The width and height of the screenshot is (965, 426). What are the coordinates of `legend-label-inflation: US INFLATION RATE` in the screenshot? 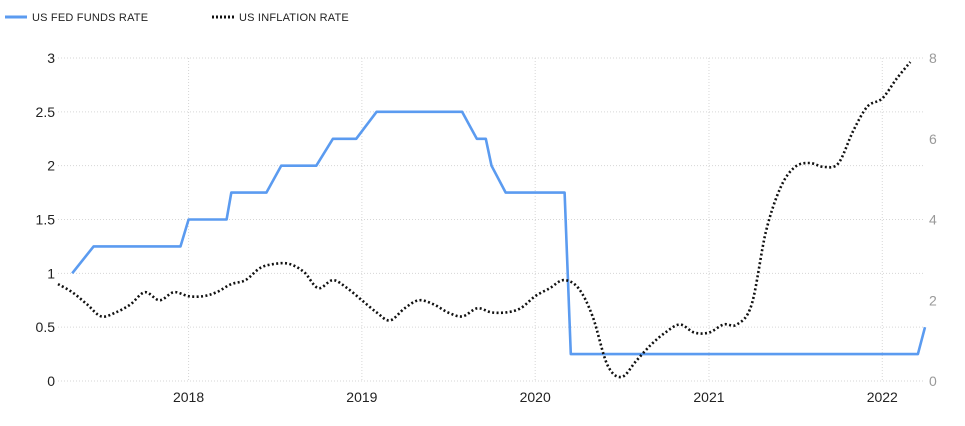 It's located at (294, 18).